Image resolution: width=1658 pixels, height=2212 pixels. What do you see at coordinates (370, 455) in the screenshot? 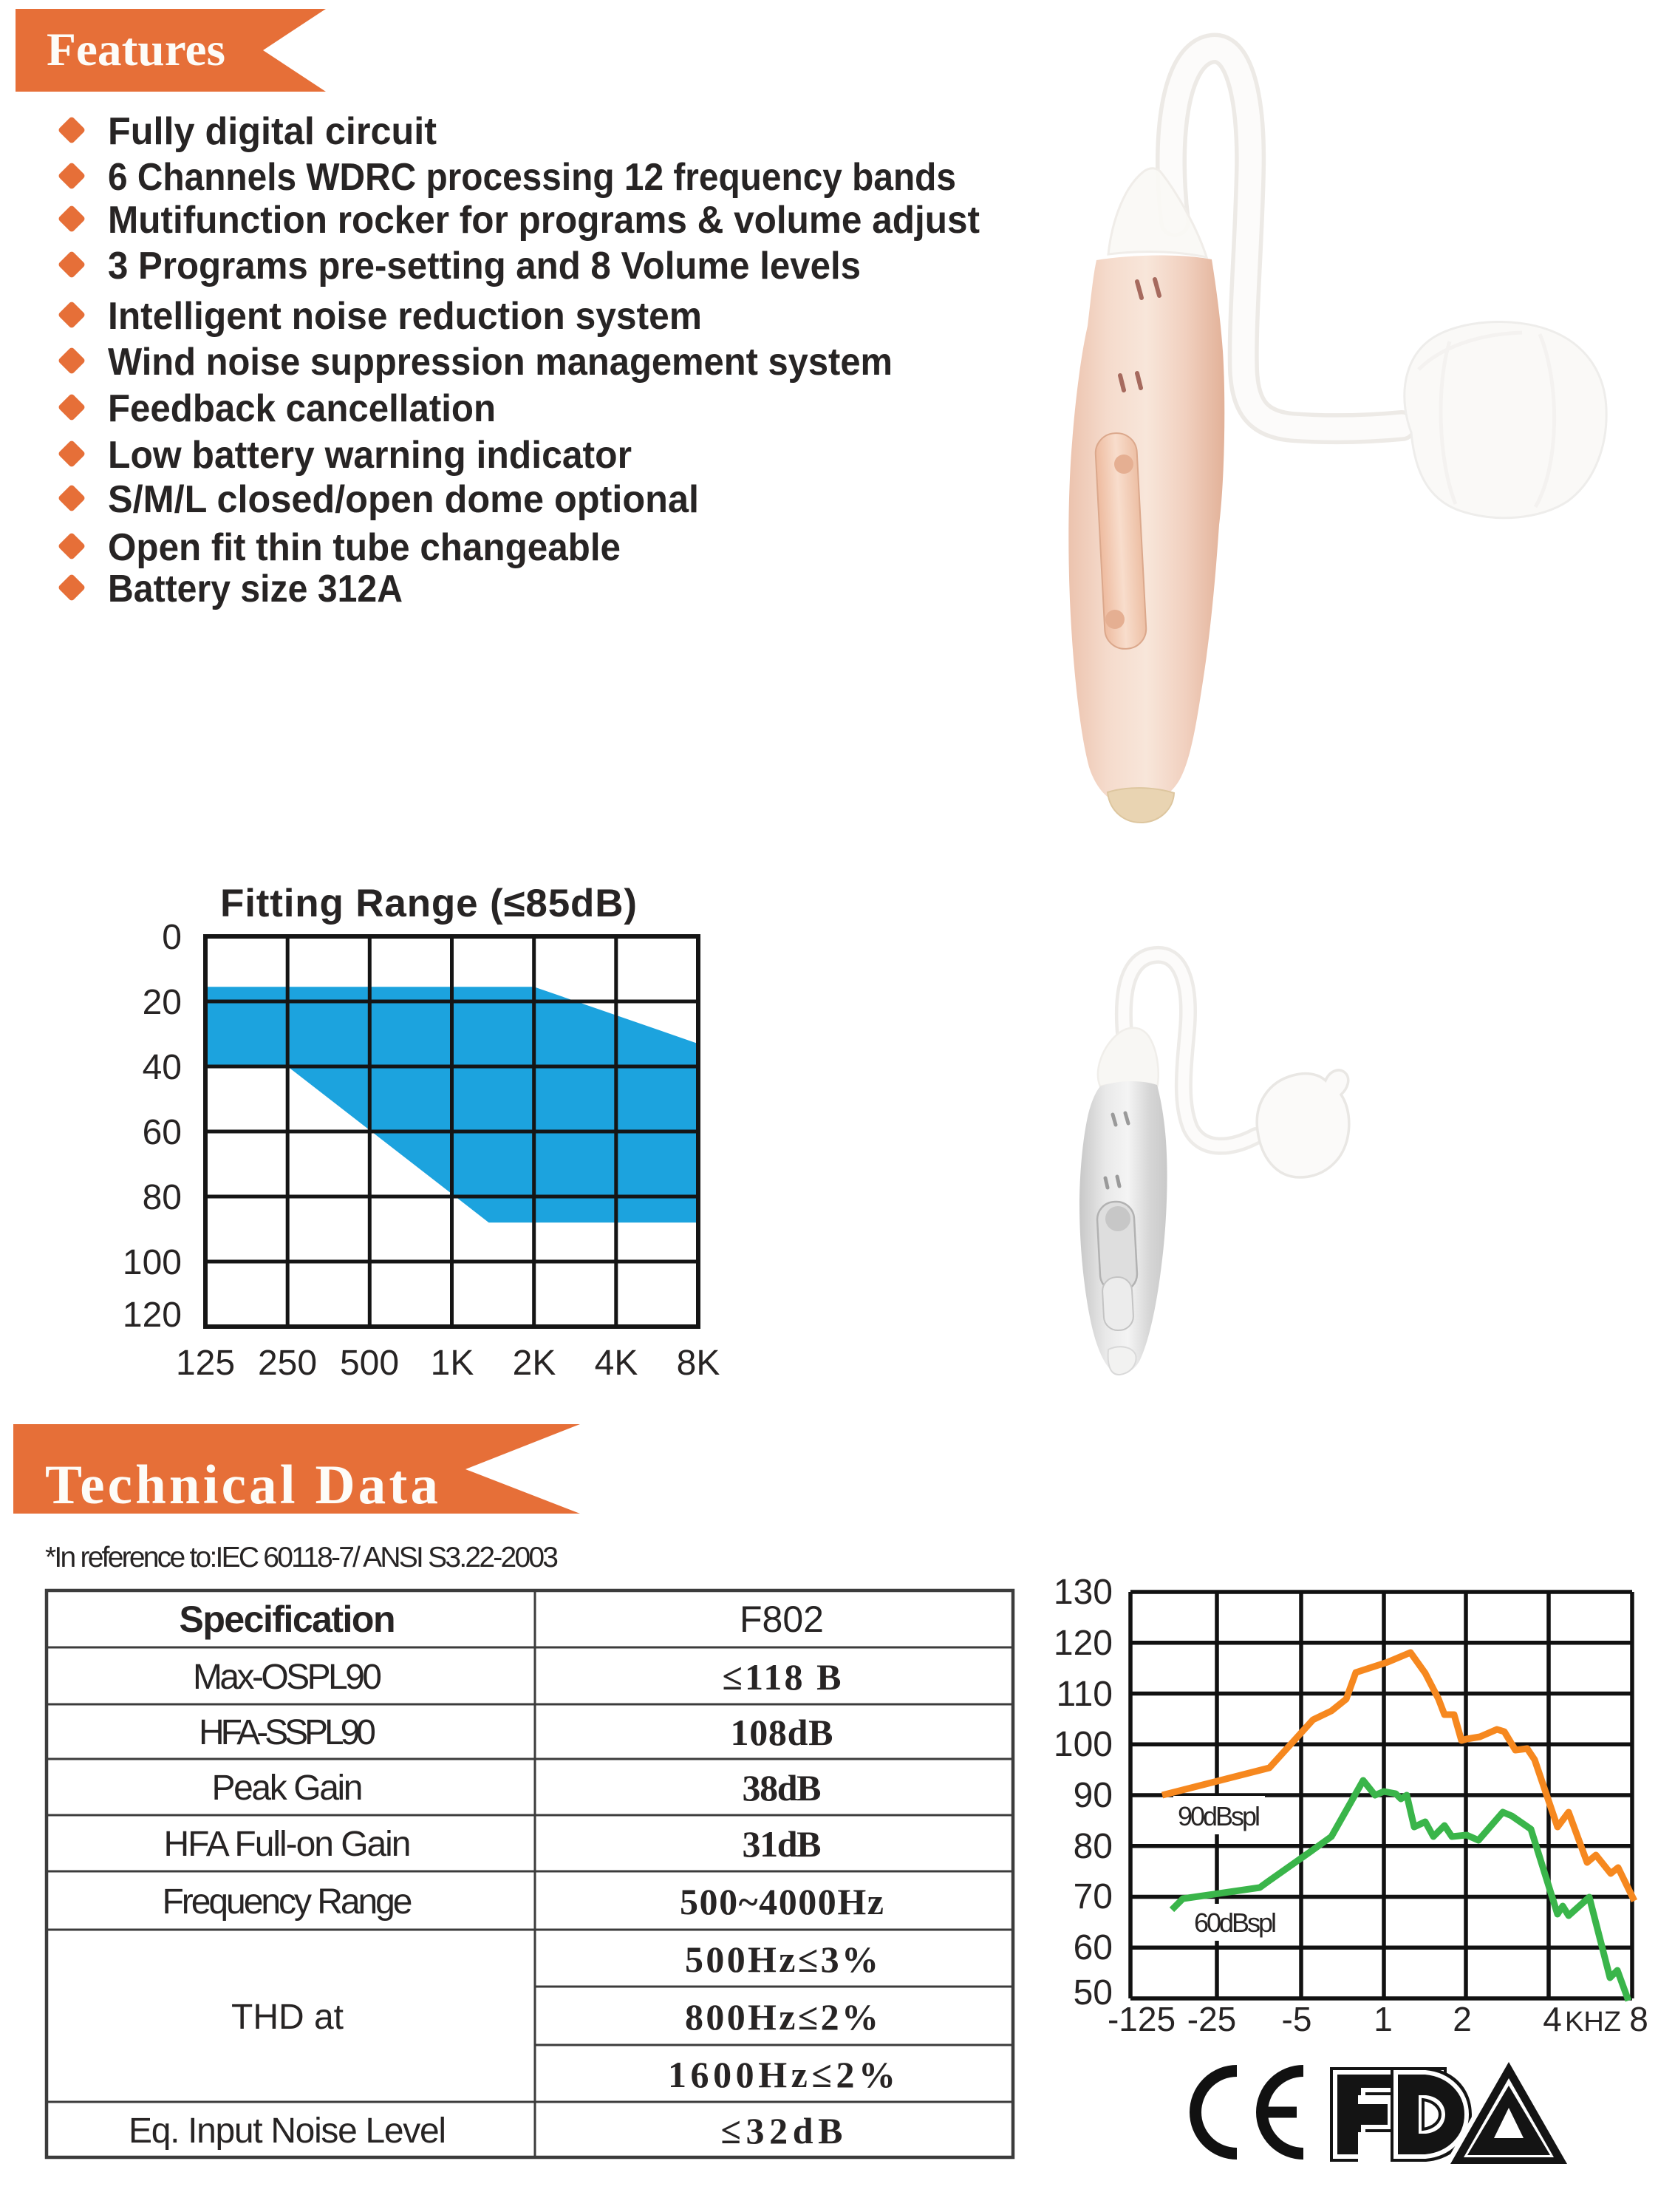
I see `svg-text: Low battery warning indicator` at bounding box center [370, 455].